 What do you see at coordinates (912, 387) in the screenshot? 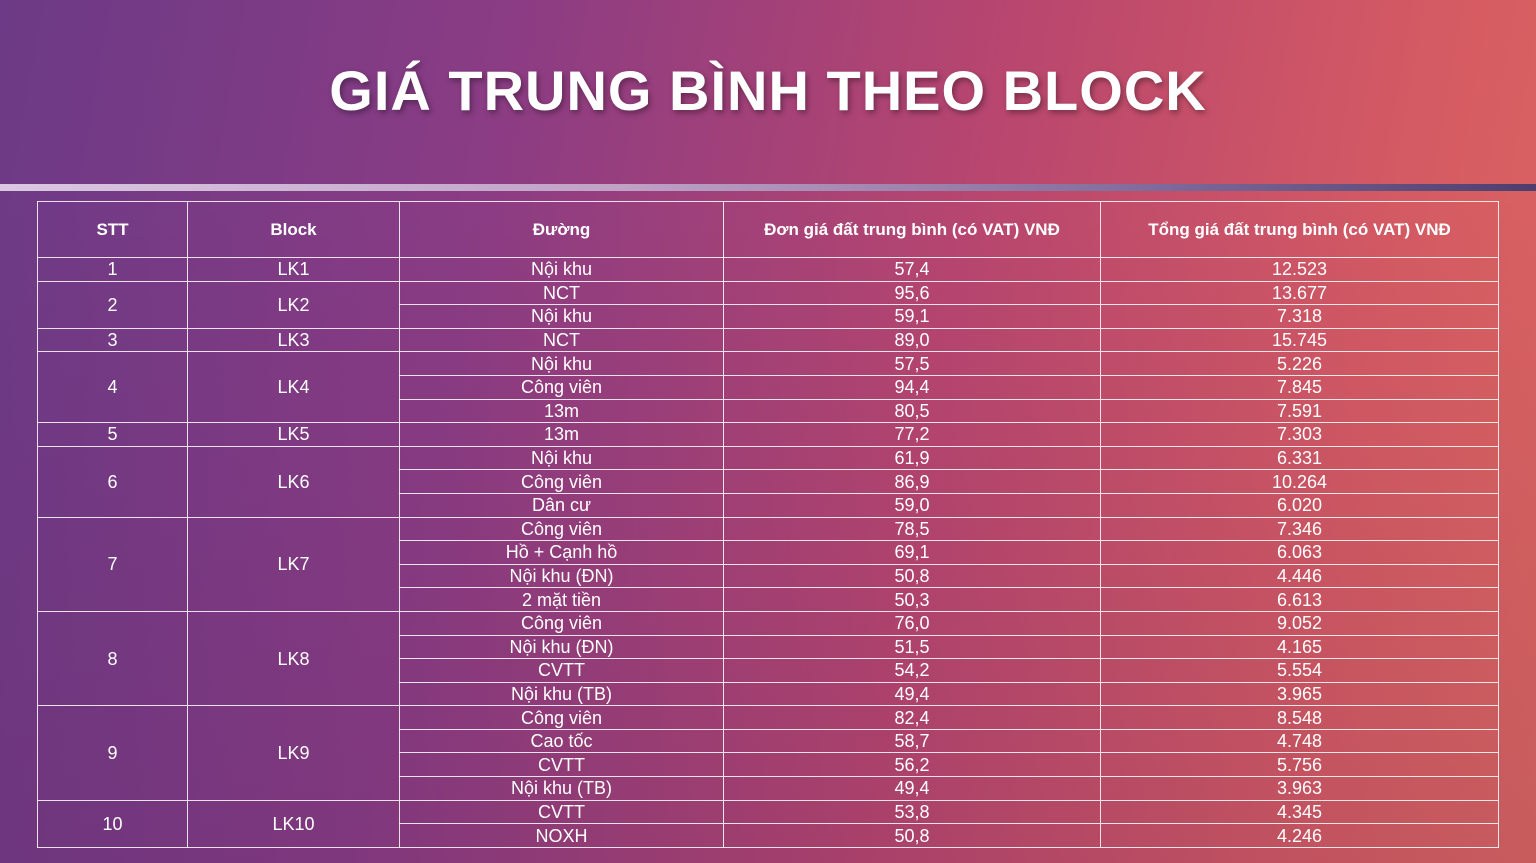
I see `cell-unit-price: 94,4` at bounding box center [912, 387].